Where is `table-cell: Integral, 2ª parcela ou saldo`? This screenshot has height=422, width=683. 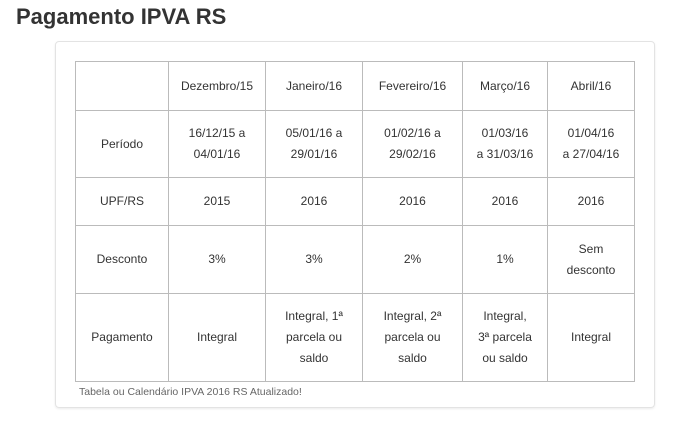 table-cell: Integral, 2ª parcela ou saldo is located at coordinates (412, 337).